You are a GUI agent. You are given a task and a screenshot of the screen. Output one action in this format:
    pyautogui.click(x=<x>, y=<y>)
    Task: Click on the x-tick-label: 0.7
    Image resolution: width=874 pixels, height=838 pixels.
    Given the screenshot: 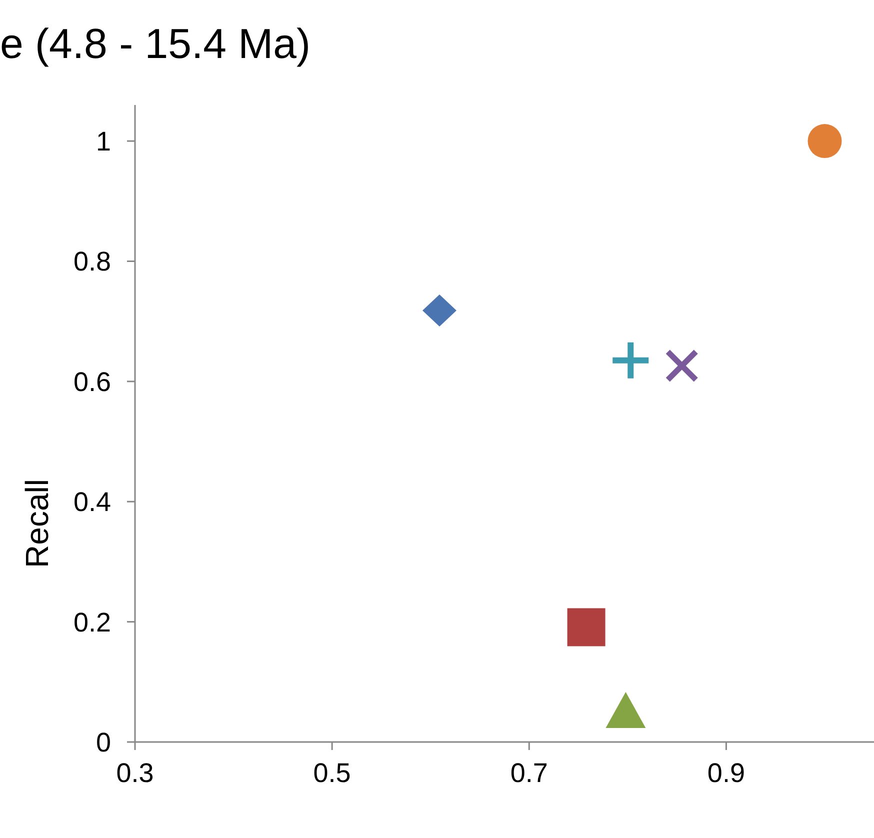 What is the action you would take?
    pyautogui.click(x=529, y=773)
    